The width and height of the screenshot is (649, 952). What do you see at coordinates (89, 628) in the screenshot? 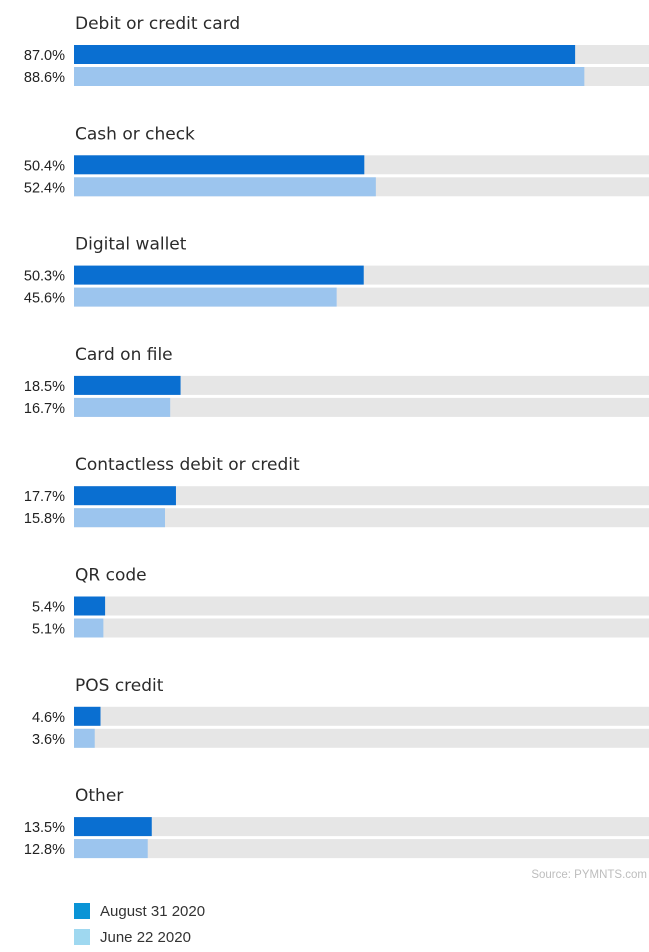
I see `bar-qr-code-june` at bounding box center [89, 628].